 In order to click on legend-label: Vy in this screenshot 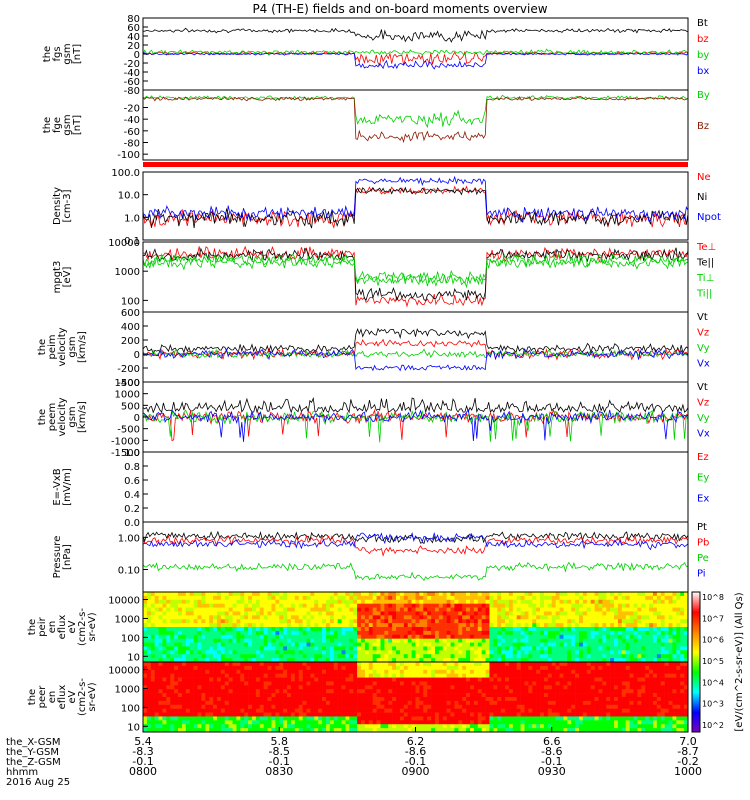, I will do `click(703, 348)`.